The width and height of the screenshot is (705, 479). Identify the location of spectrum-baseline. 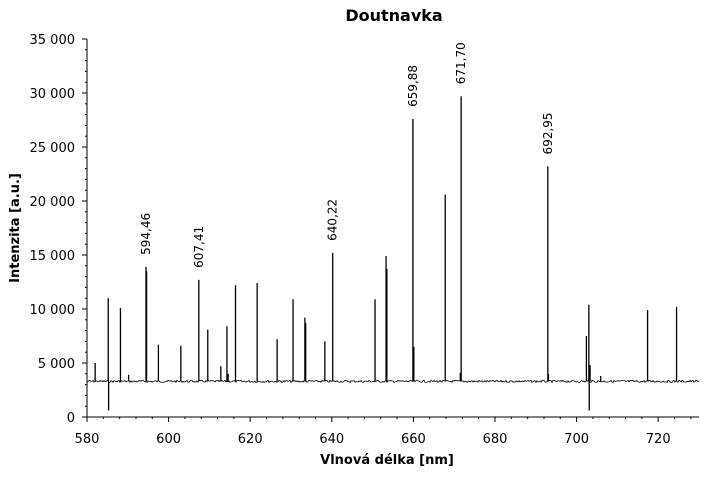
(393, 381).